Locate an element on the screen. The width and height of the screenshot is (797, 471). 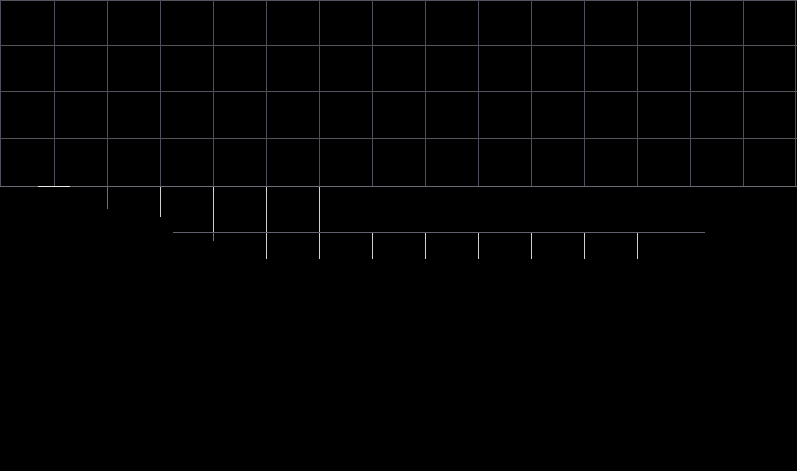
secondary-axis-line is located at coordinates (439, 232).